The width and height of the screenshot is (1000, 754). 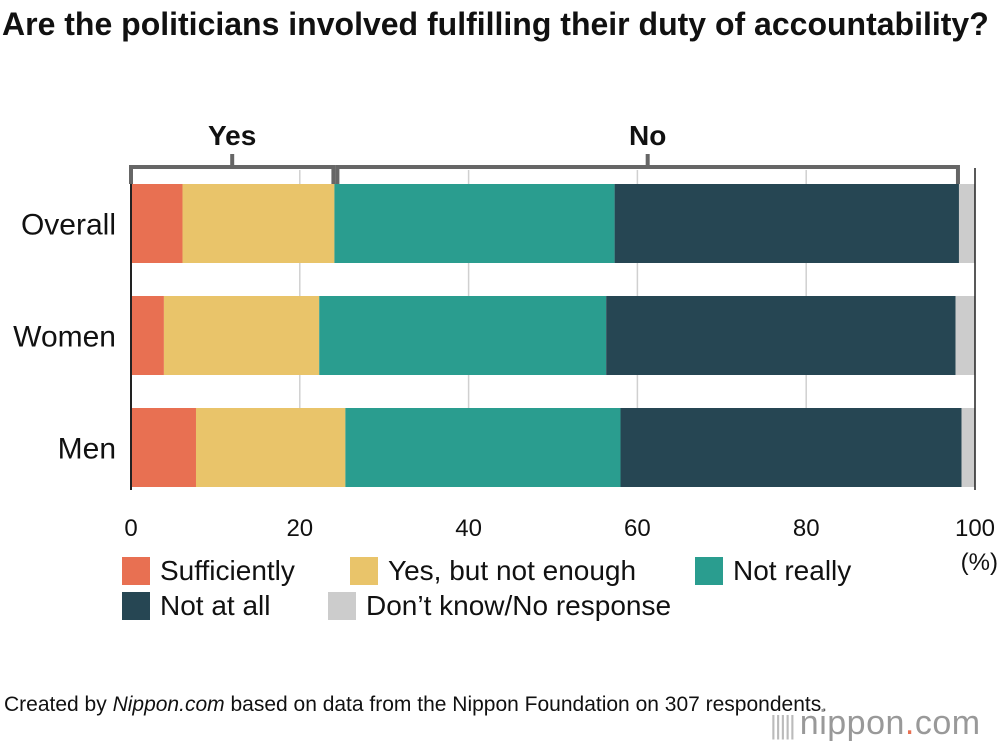 I want to click on legend-label: Don’t know/No response, so click(x=519, y=605).